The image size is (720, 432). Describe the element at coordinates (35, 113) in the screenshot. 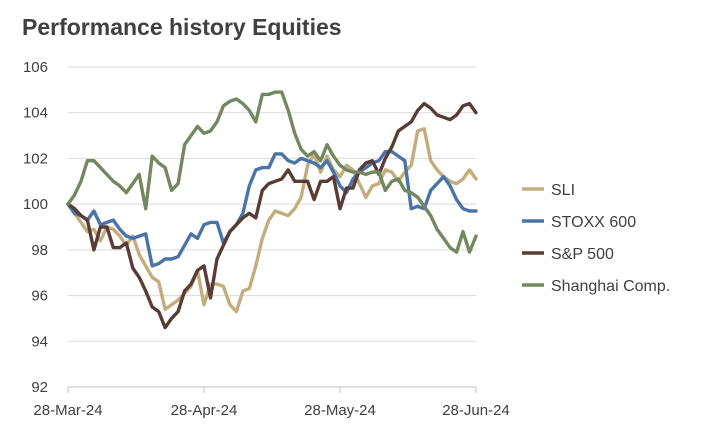

I see `y-tick-label-104: 104` at that location.